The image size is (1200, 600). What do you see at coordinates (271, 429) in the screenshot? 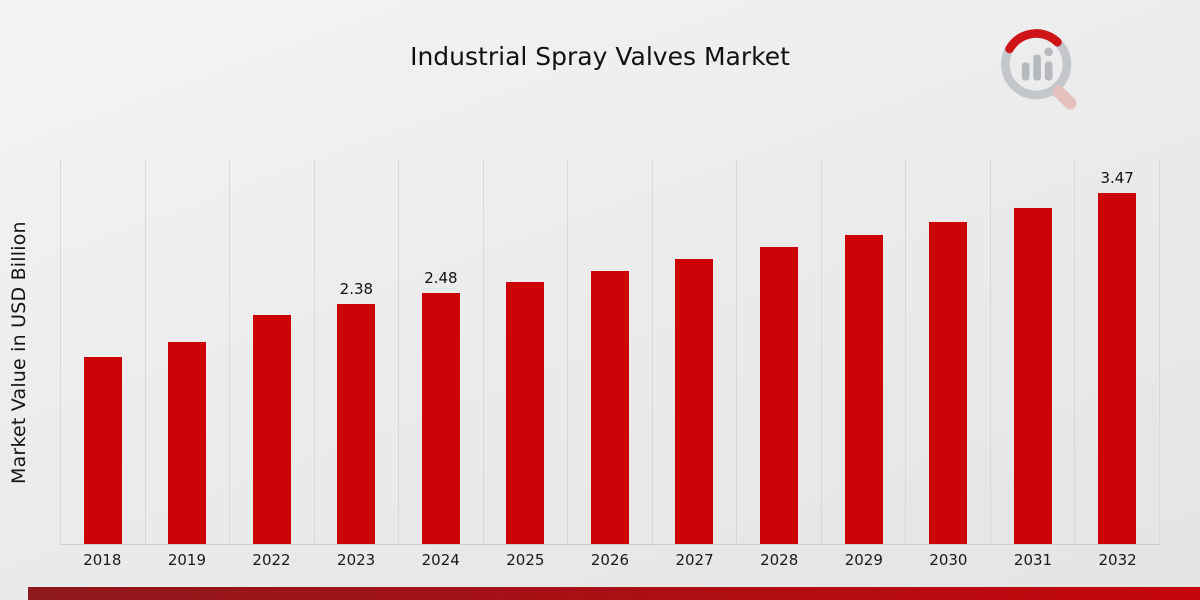
I see `bar-2022` at bounding box center [271, 429].